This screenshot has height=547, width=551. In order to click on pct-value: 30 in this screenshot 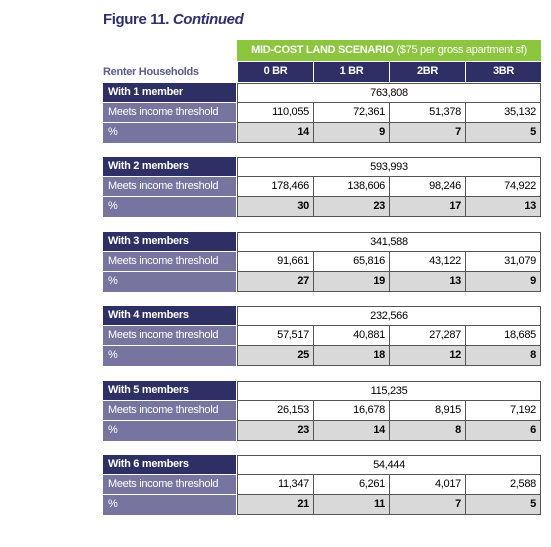, I will do `click(275, 207)`.